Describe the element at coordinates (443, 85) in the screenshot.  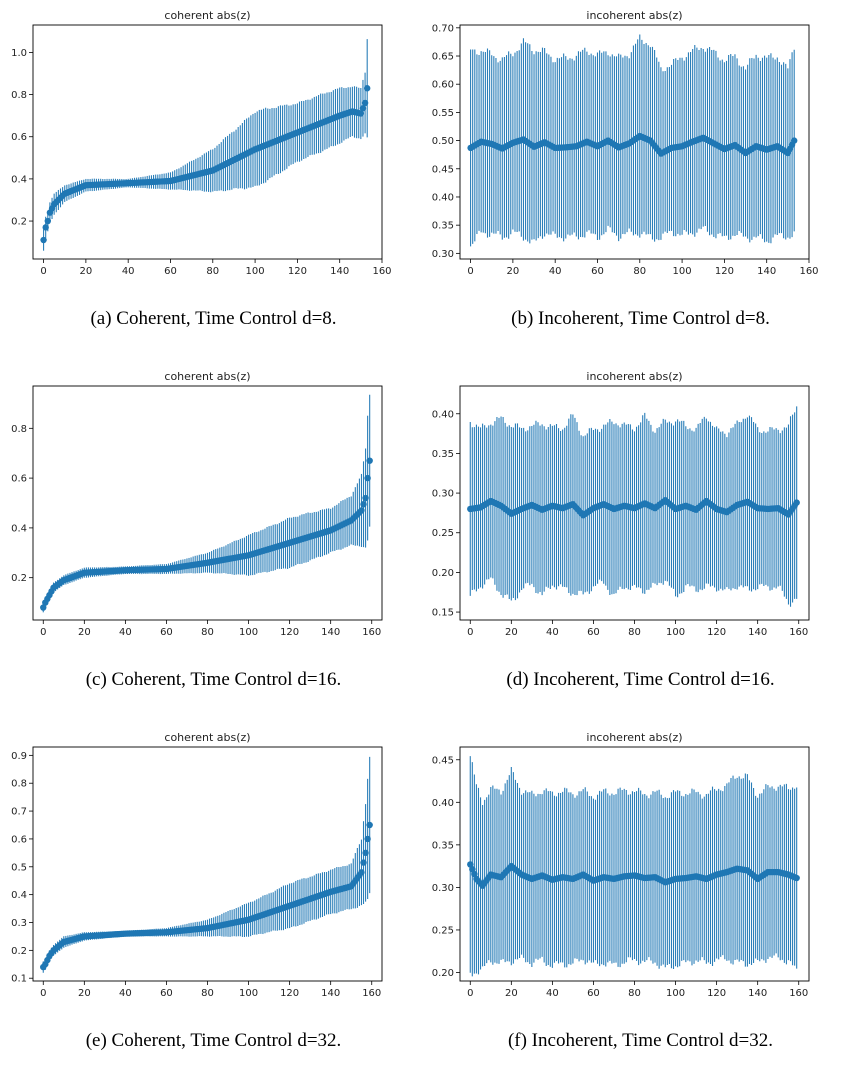
I see `y-tick-label: 0.60` at that location.